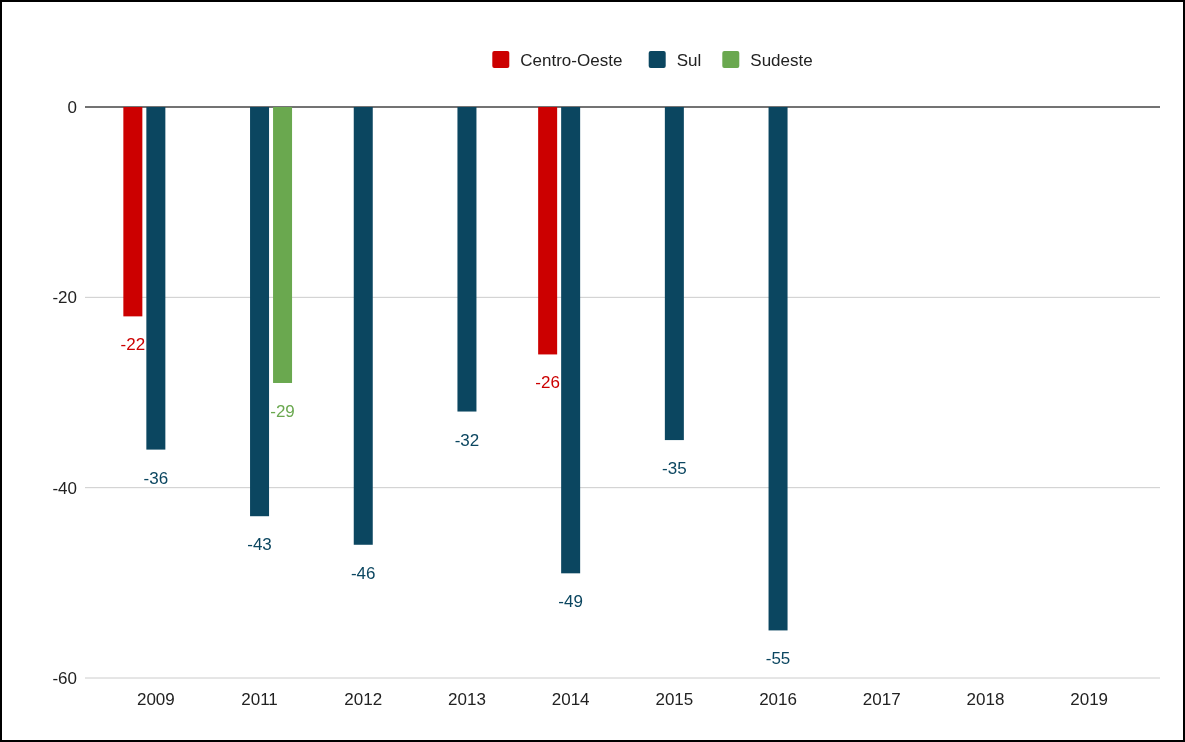 The image size is (1185, 742). Describe the element at coordinates (778, 659) in the screenshot. I see `data-label: -55` at that location.